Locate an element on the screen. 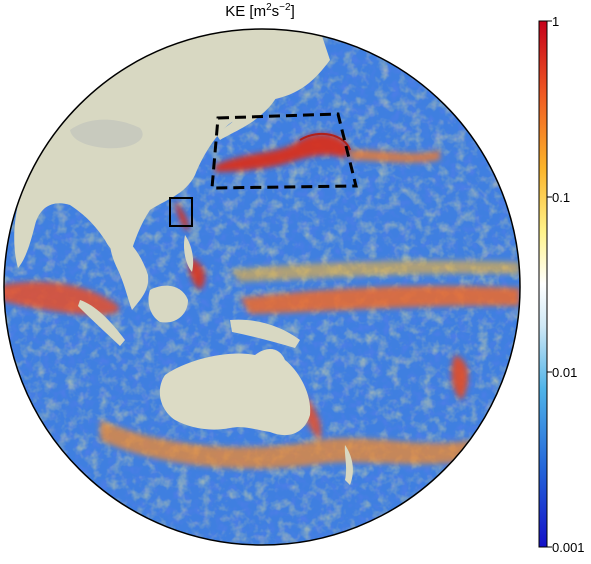 The image size is (591, 564). map-title: KE [m2s−2] is located at coordinates (260, 11).